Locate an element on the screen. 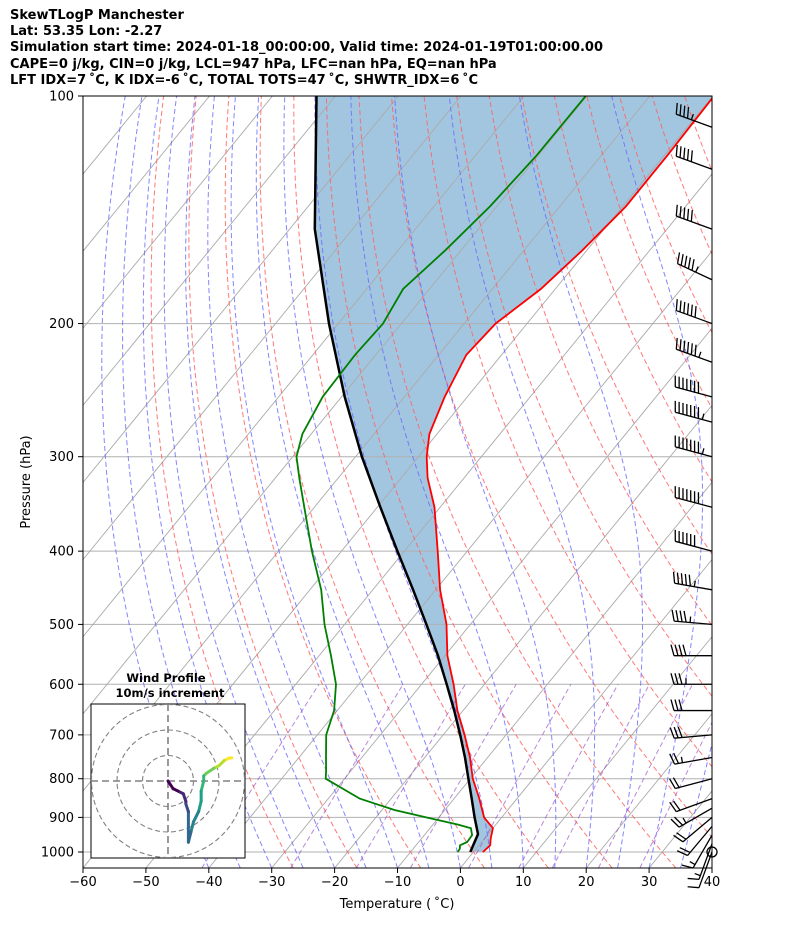 The image size is (794, 937). y-tick-label: 800 is located at coordinates (61, 779).